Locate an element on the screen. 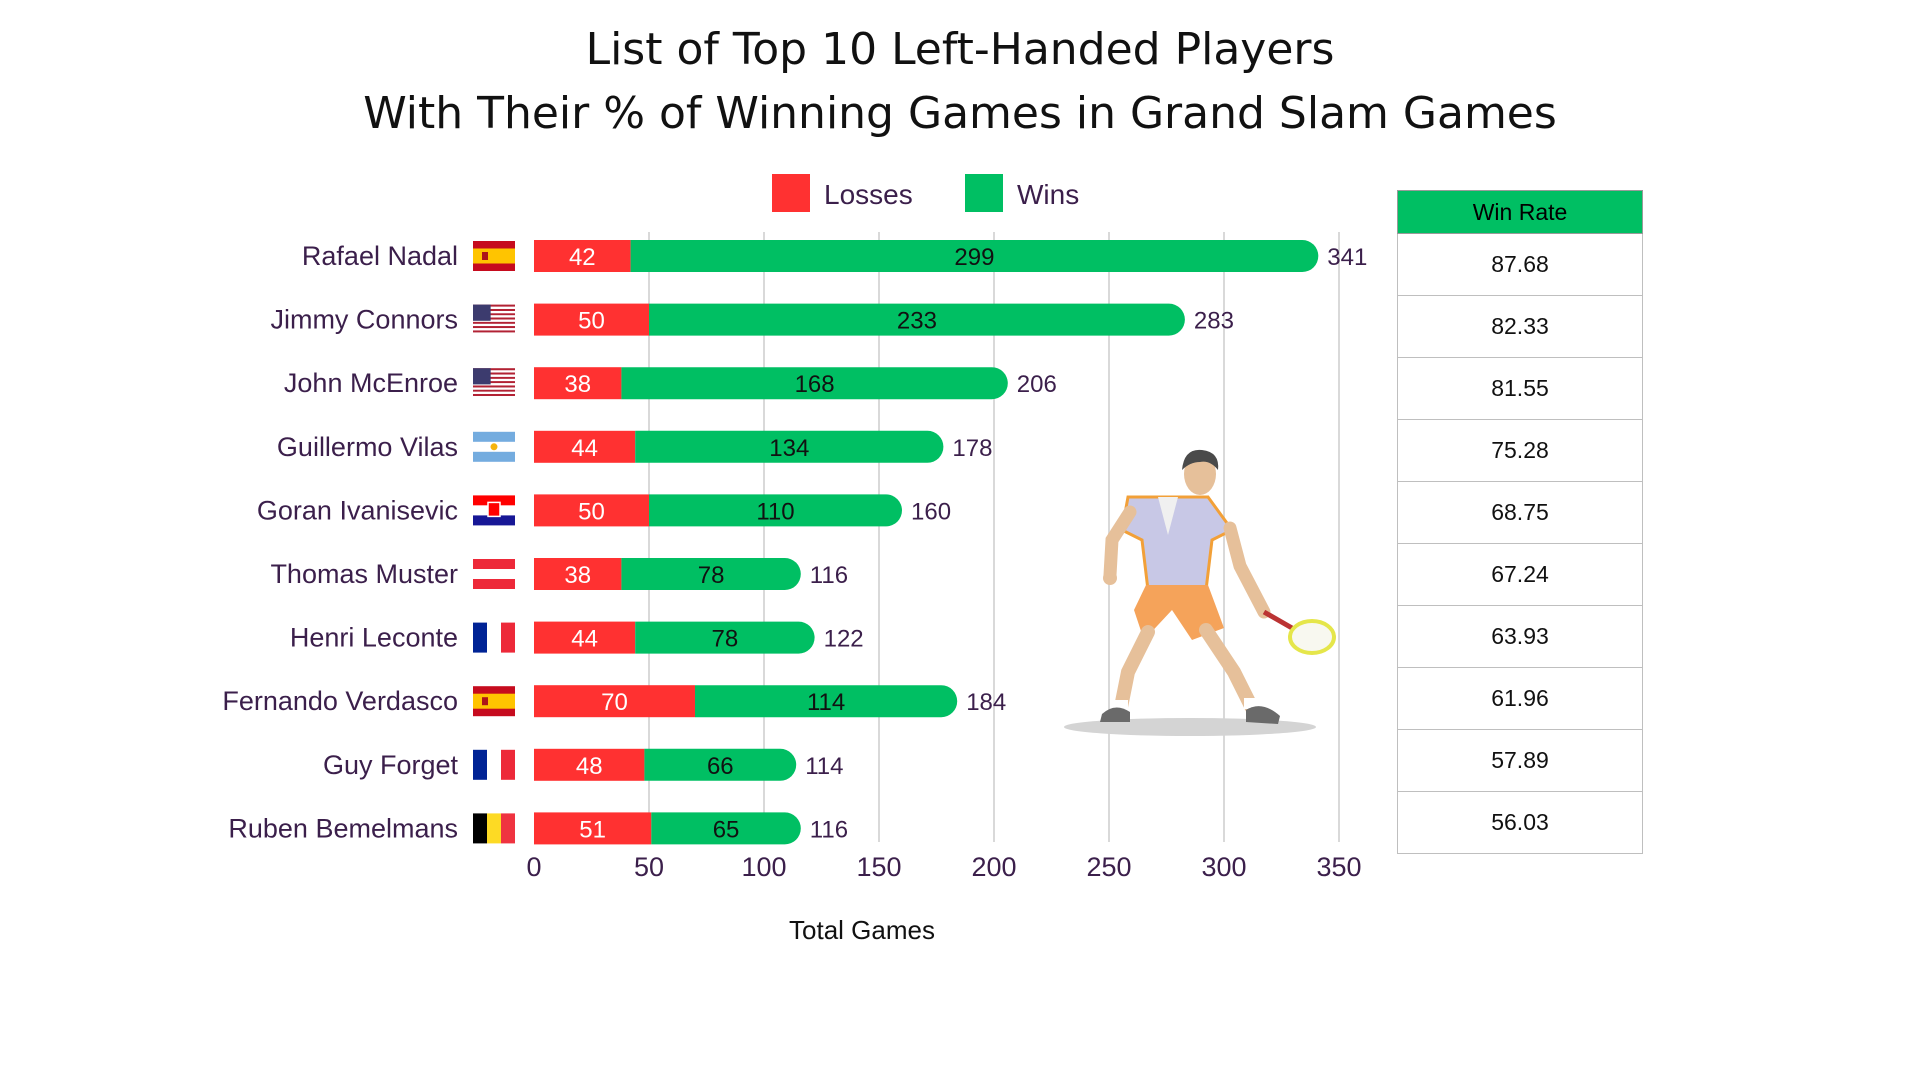  win-rate-cell: 67.24 is located at coordinates (1520, 574).